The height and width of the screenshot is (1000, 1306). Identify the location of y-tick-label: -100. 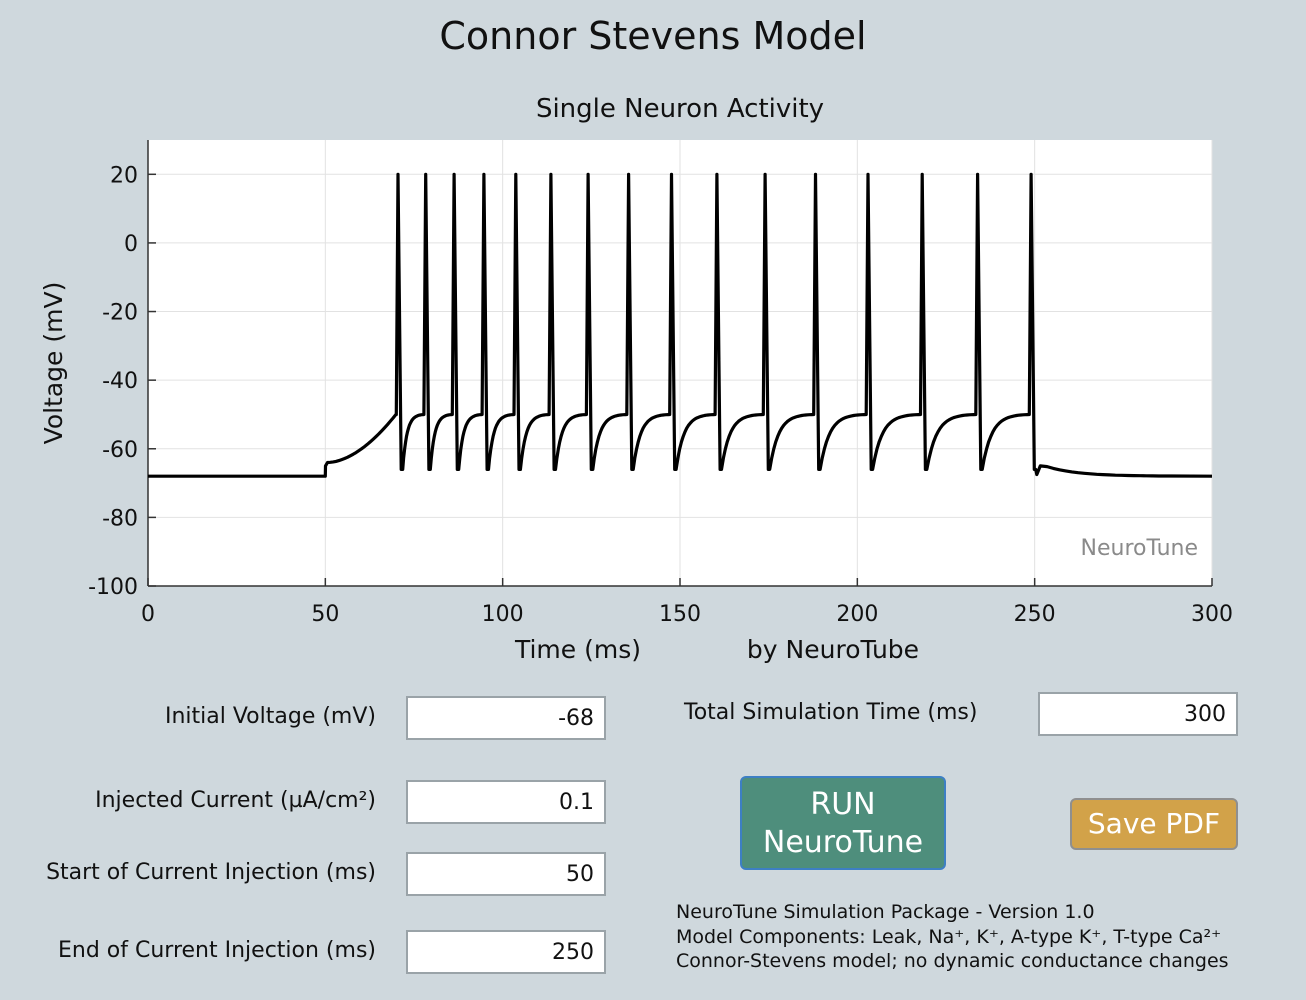
(113, 587).